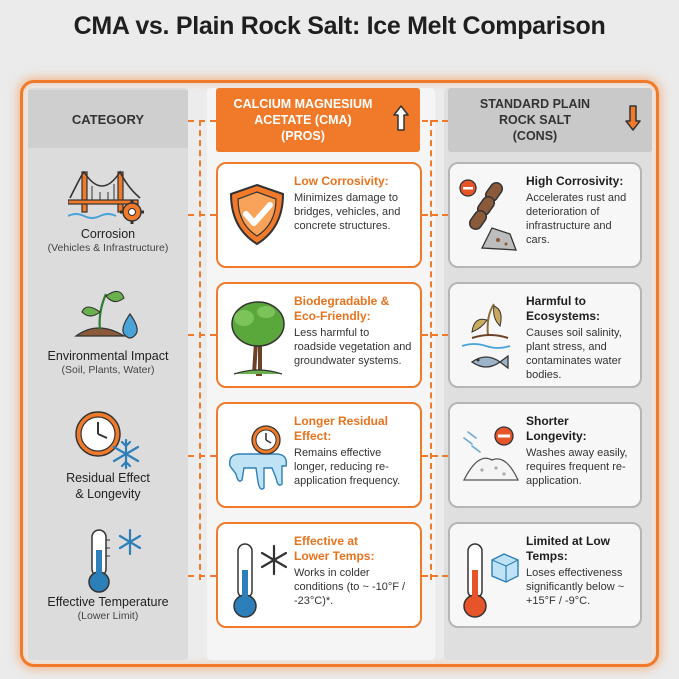 Image resolution: width=679 pixels, height=679 pixels. Describe the element at coordinates (488, 215) in the screenshot. I see `rusty-chain-icon` at that location.